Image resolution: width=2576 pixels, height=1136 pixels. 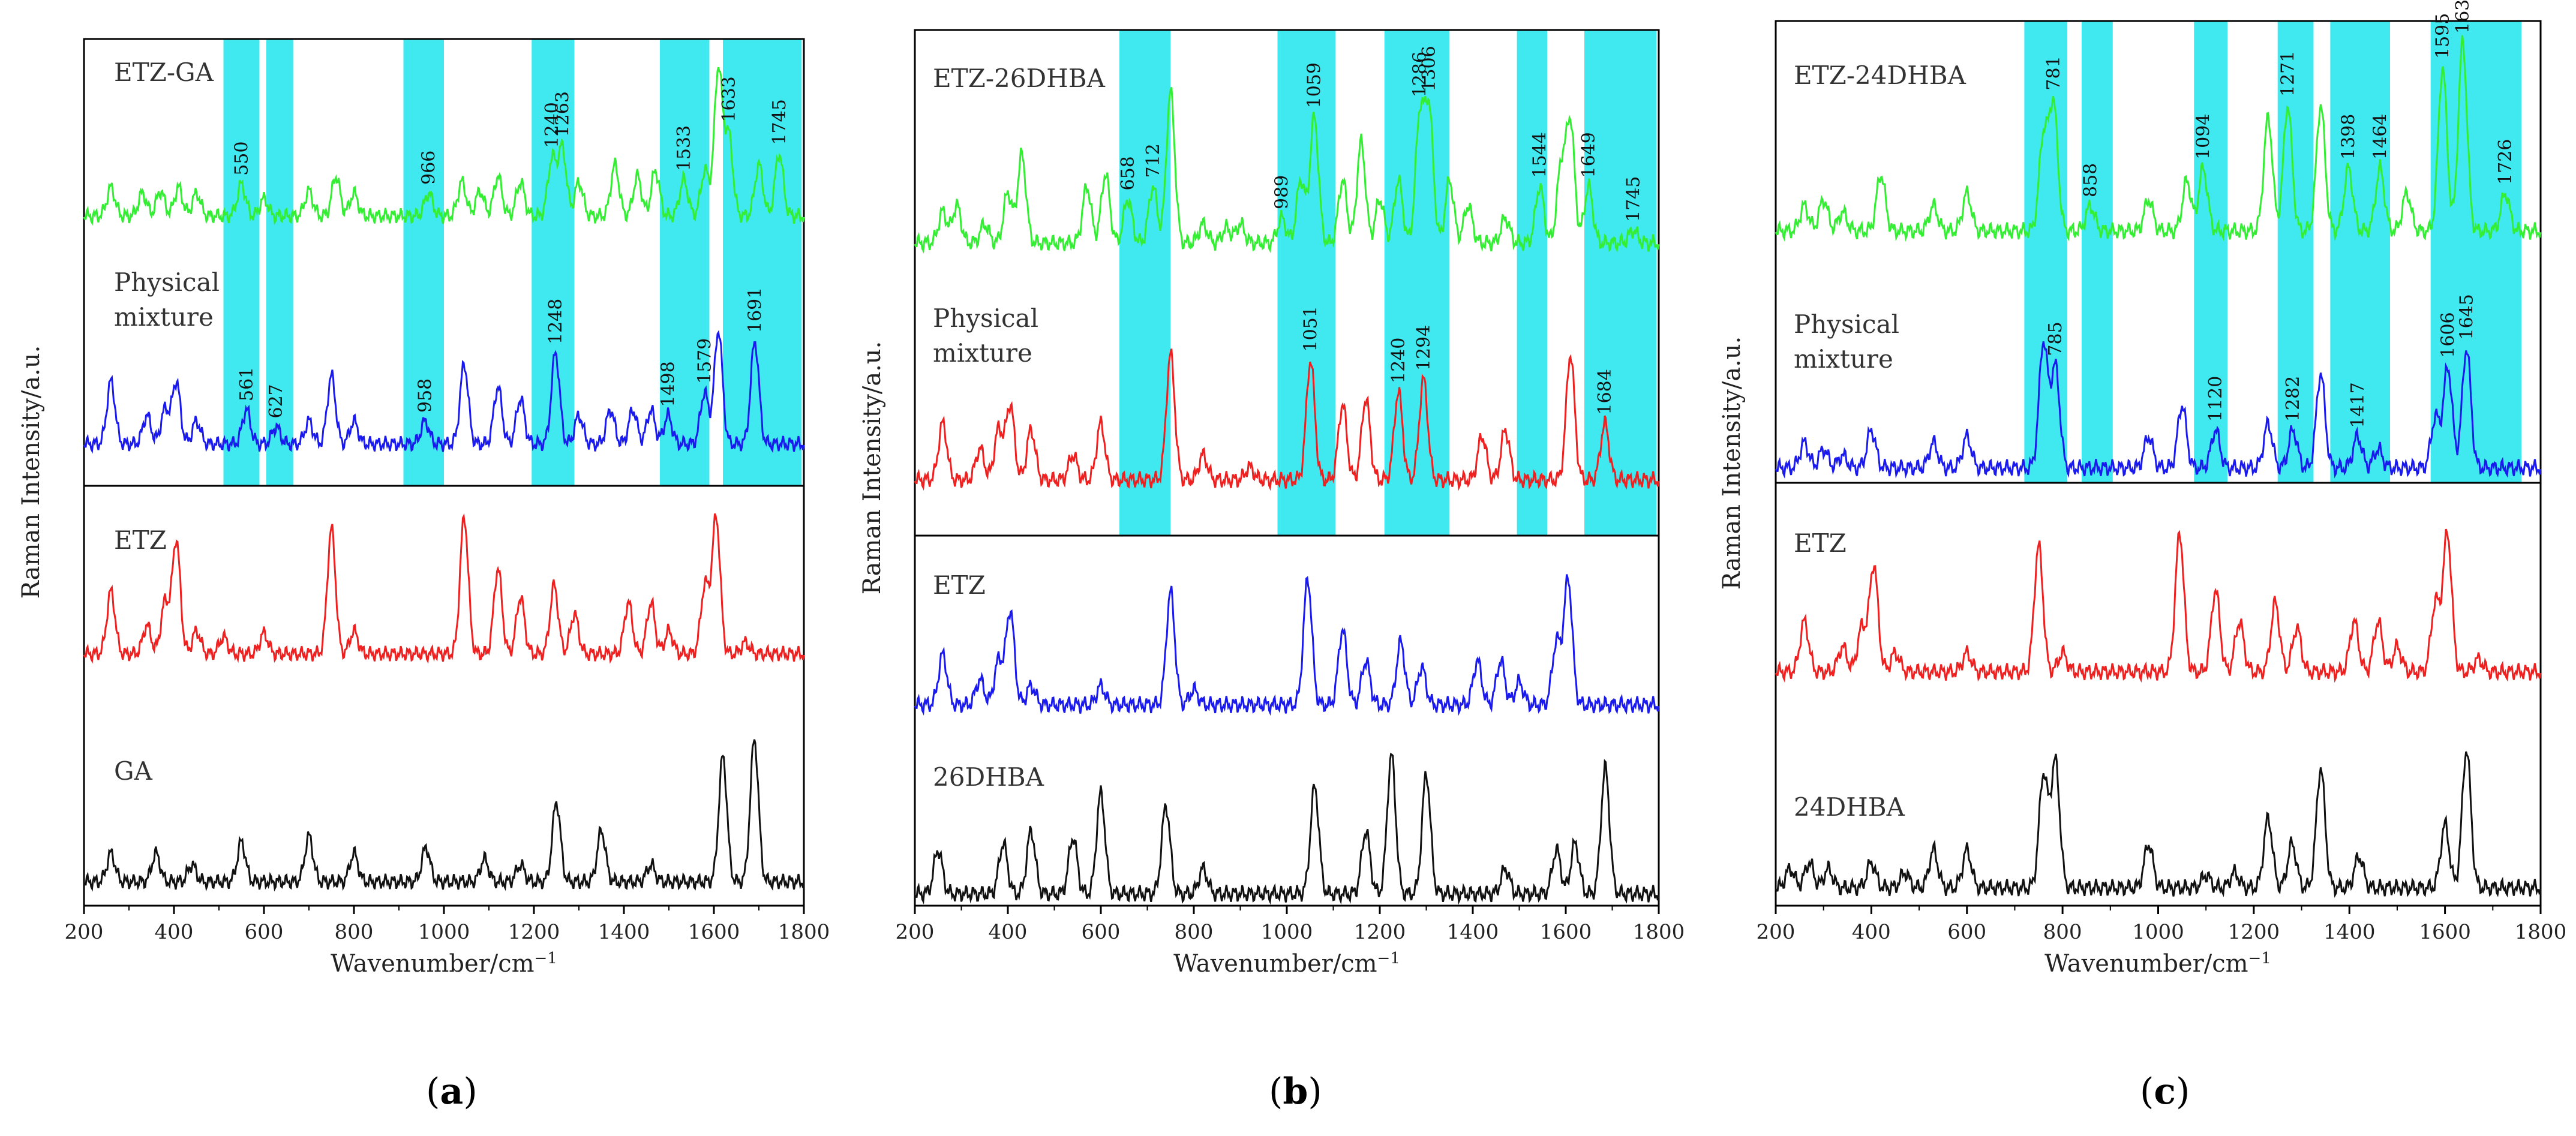 What do you see at coordinates (429, 168) in the screenshot?
I see `peak-label: 966` at bounding box center [429, 168].